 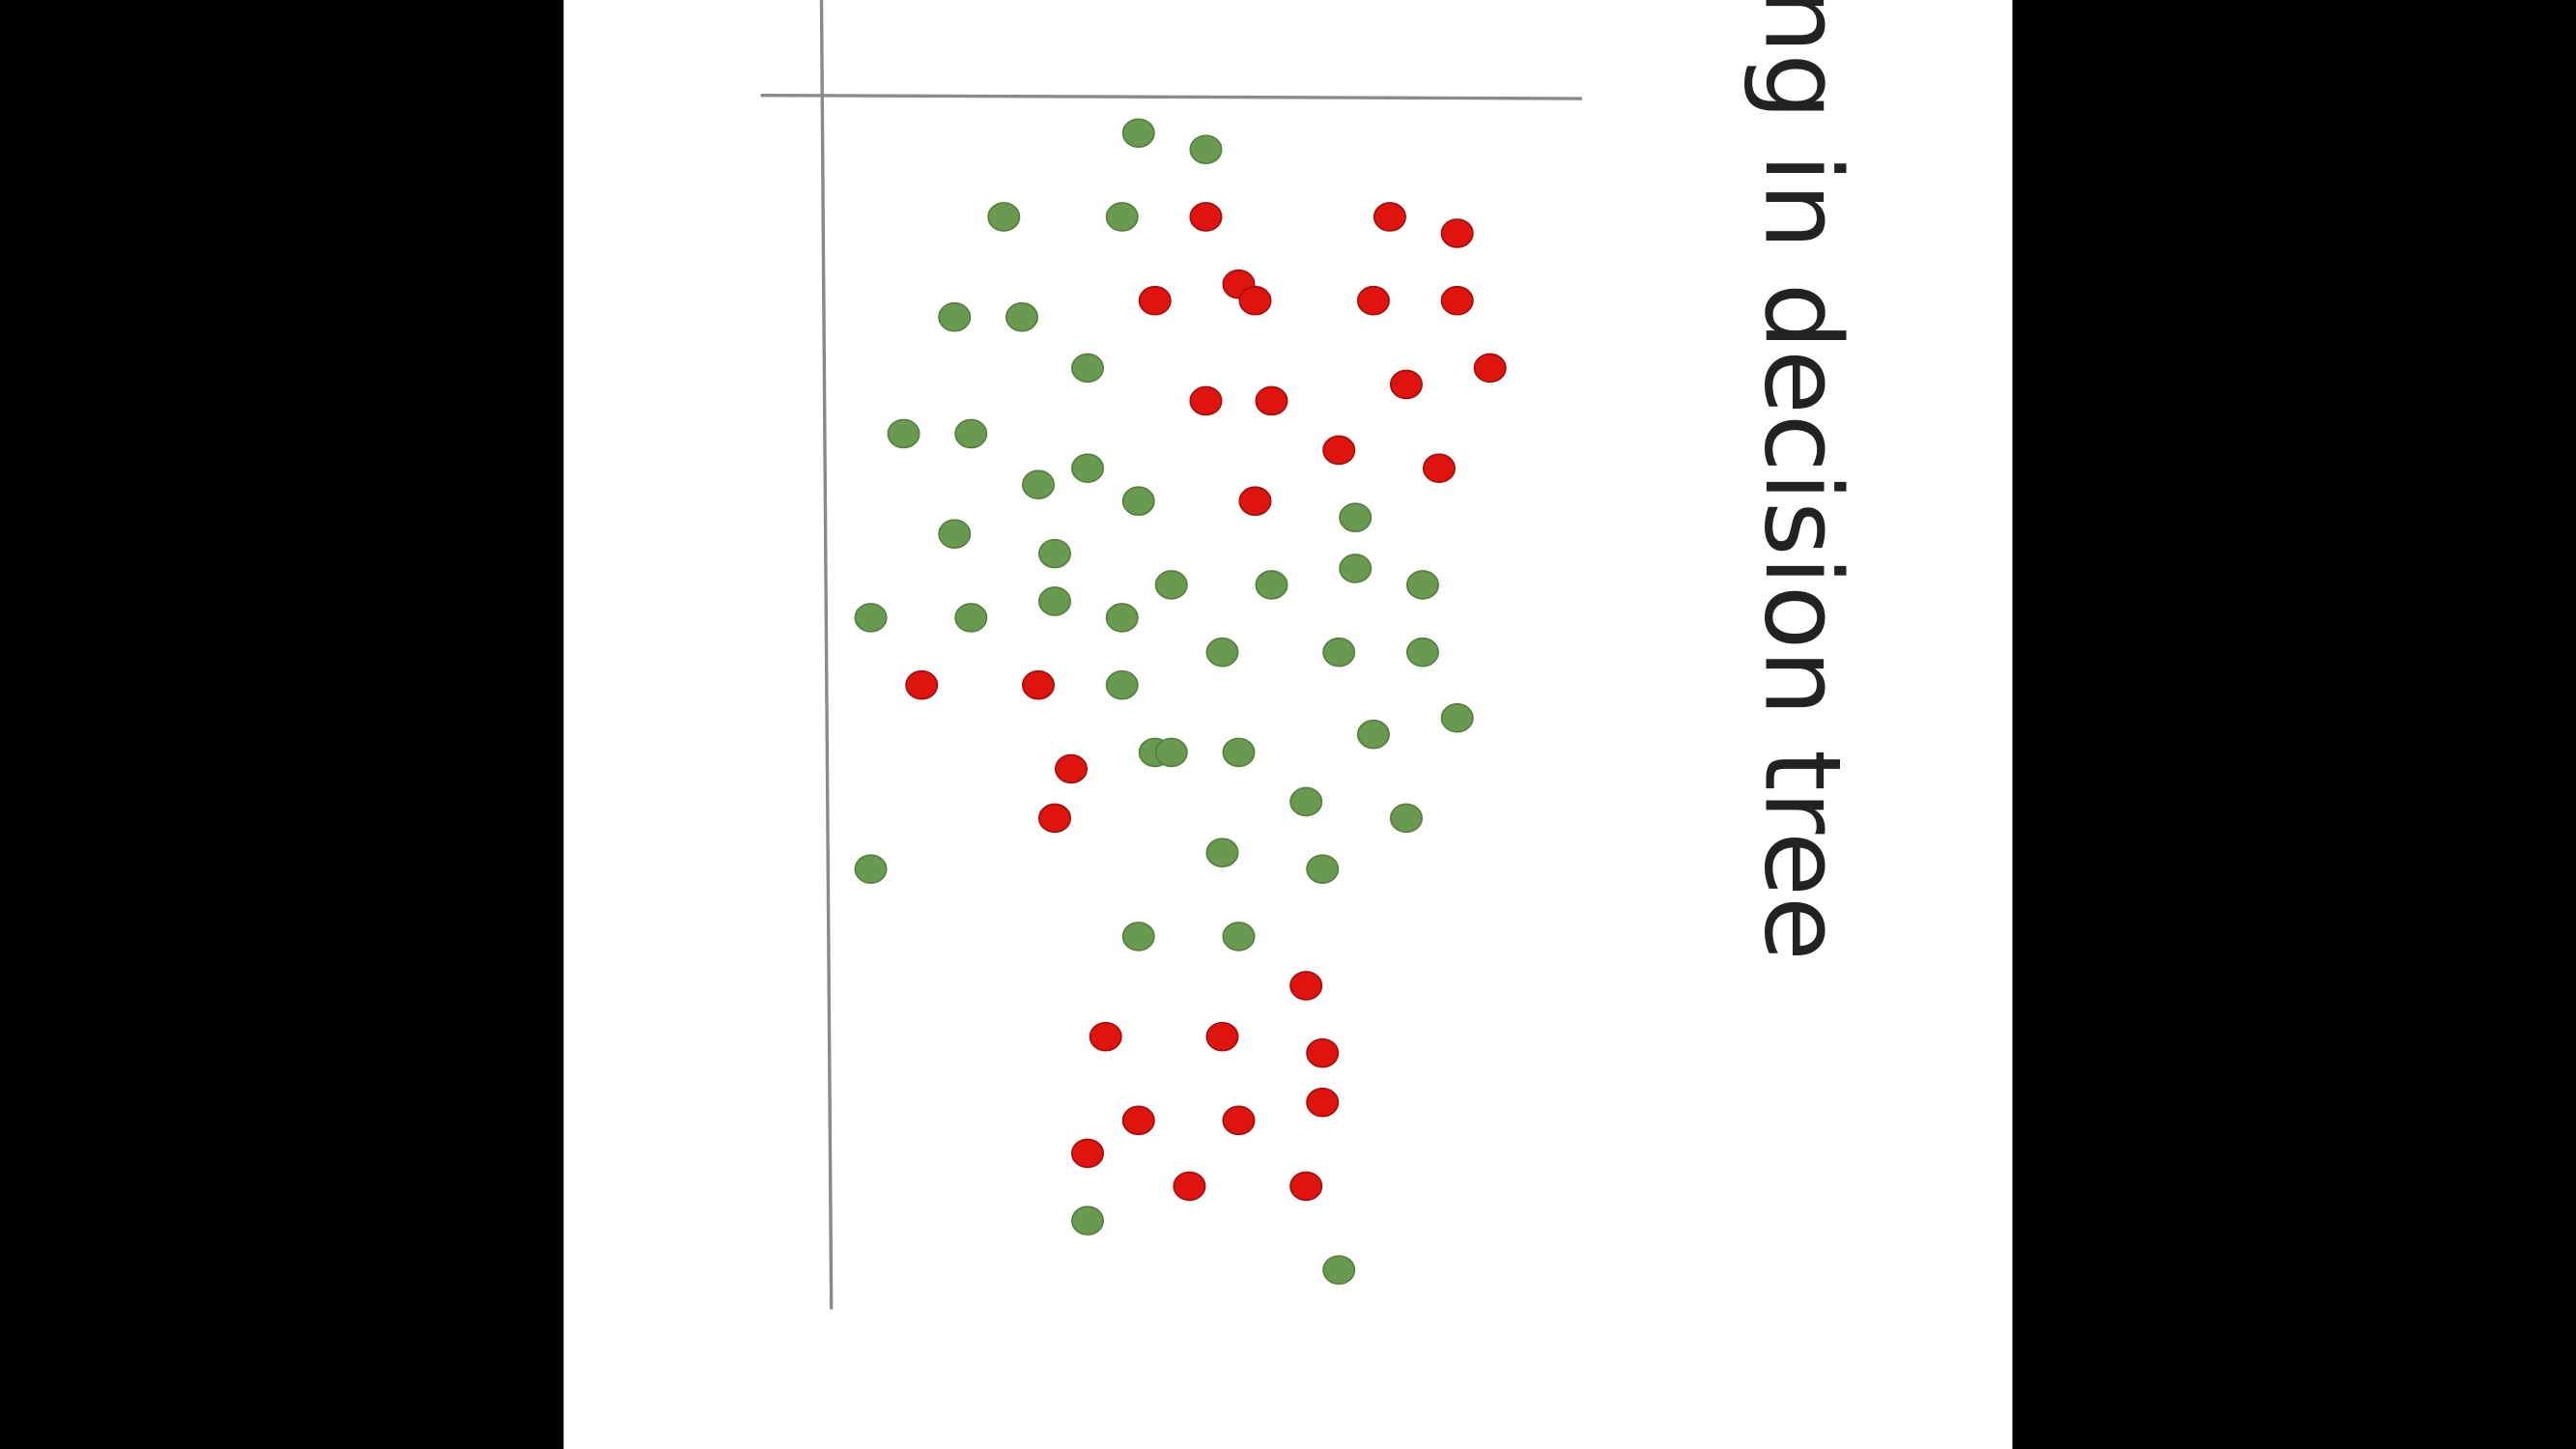 I want to click on slide-title: tting in decision tree, so click(x=1802, y=480).